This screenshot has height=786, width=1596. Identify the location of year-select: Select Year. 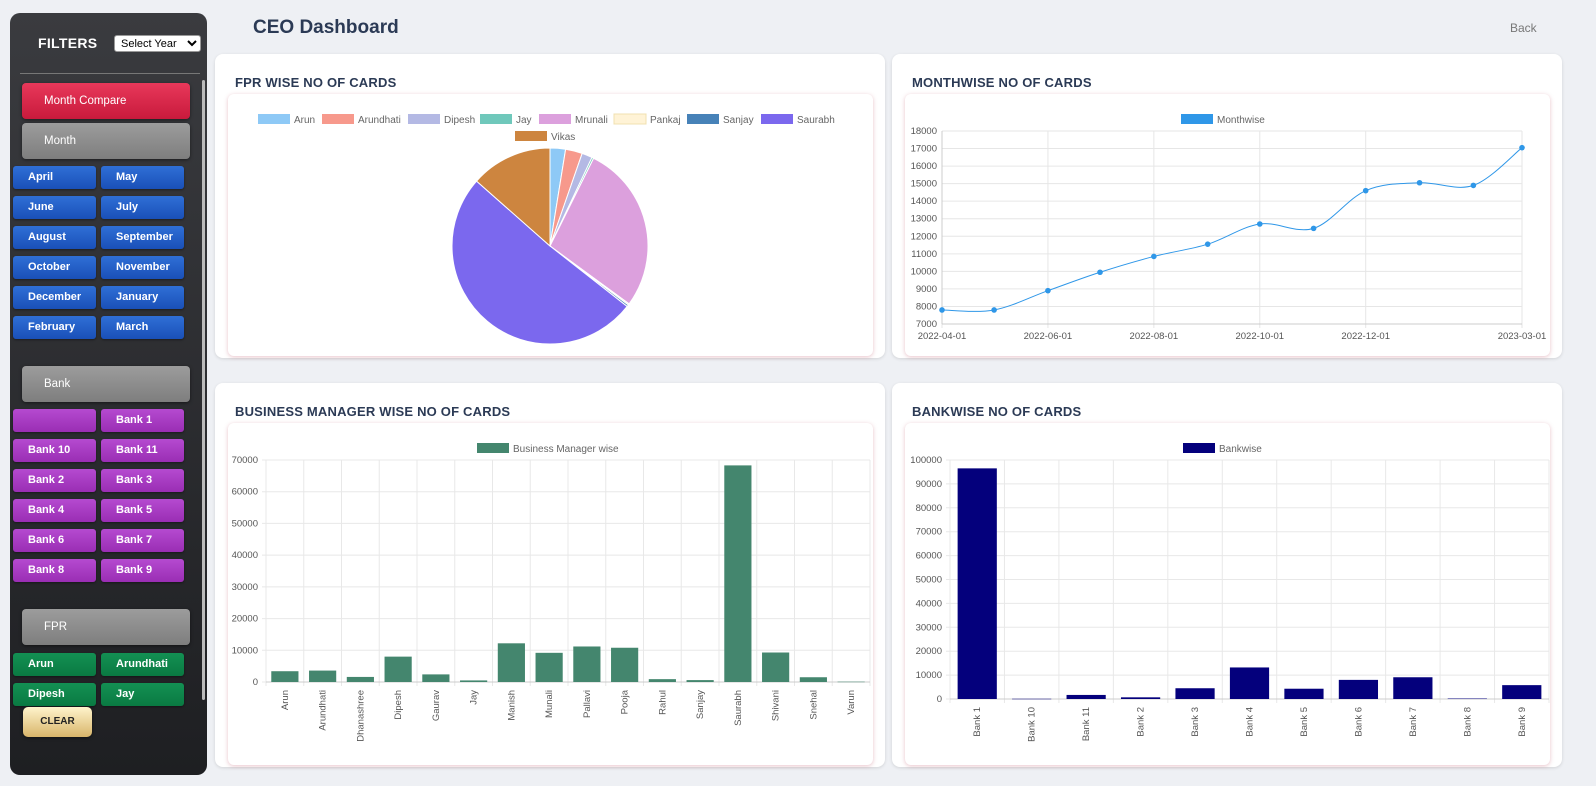
(157, 43).